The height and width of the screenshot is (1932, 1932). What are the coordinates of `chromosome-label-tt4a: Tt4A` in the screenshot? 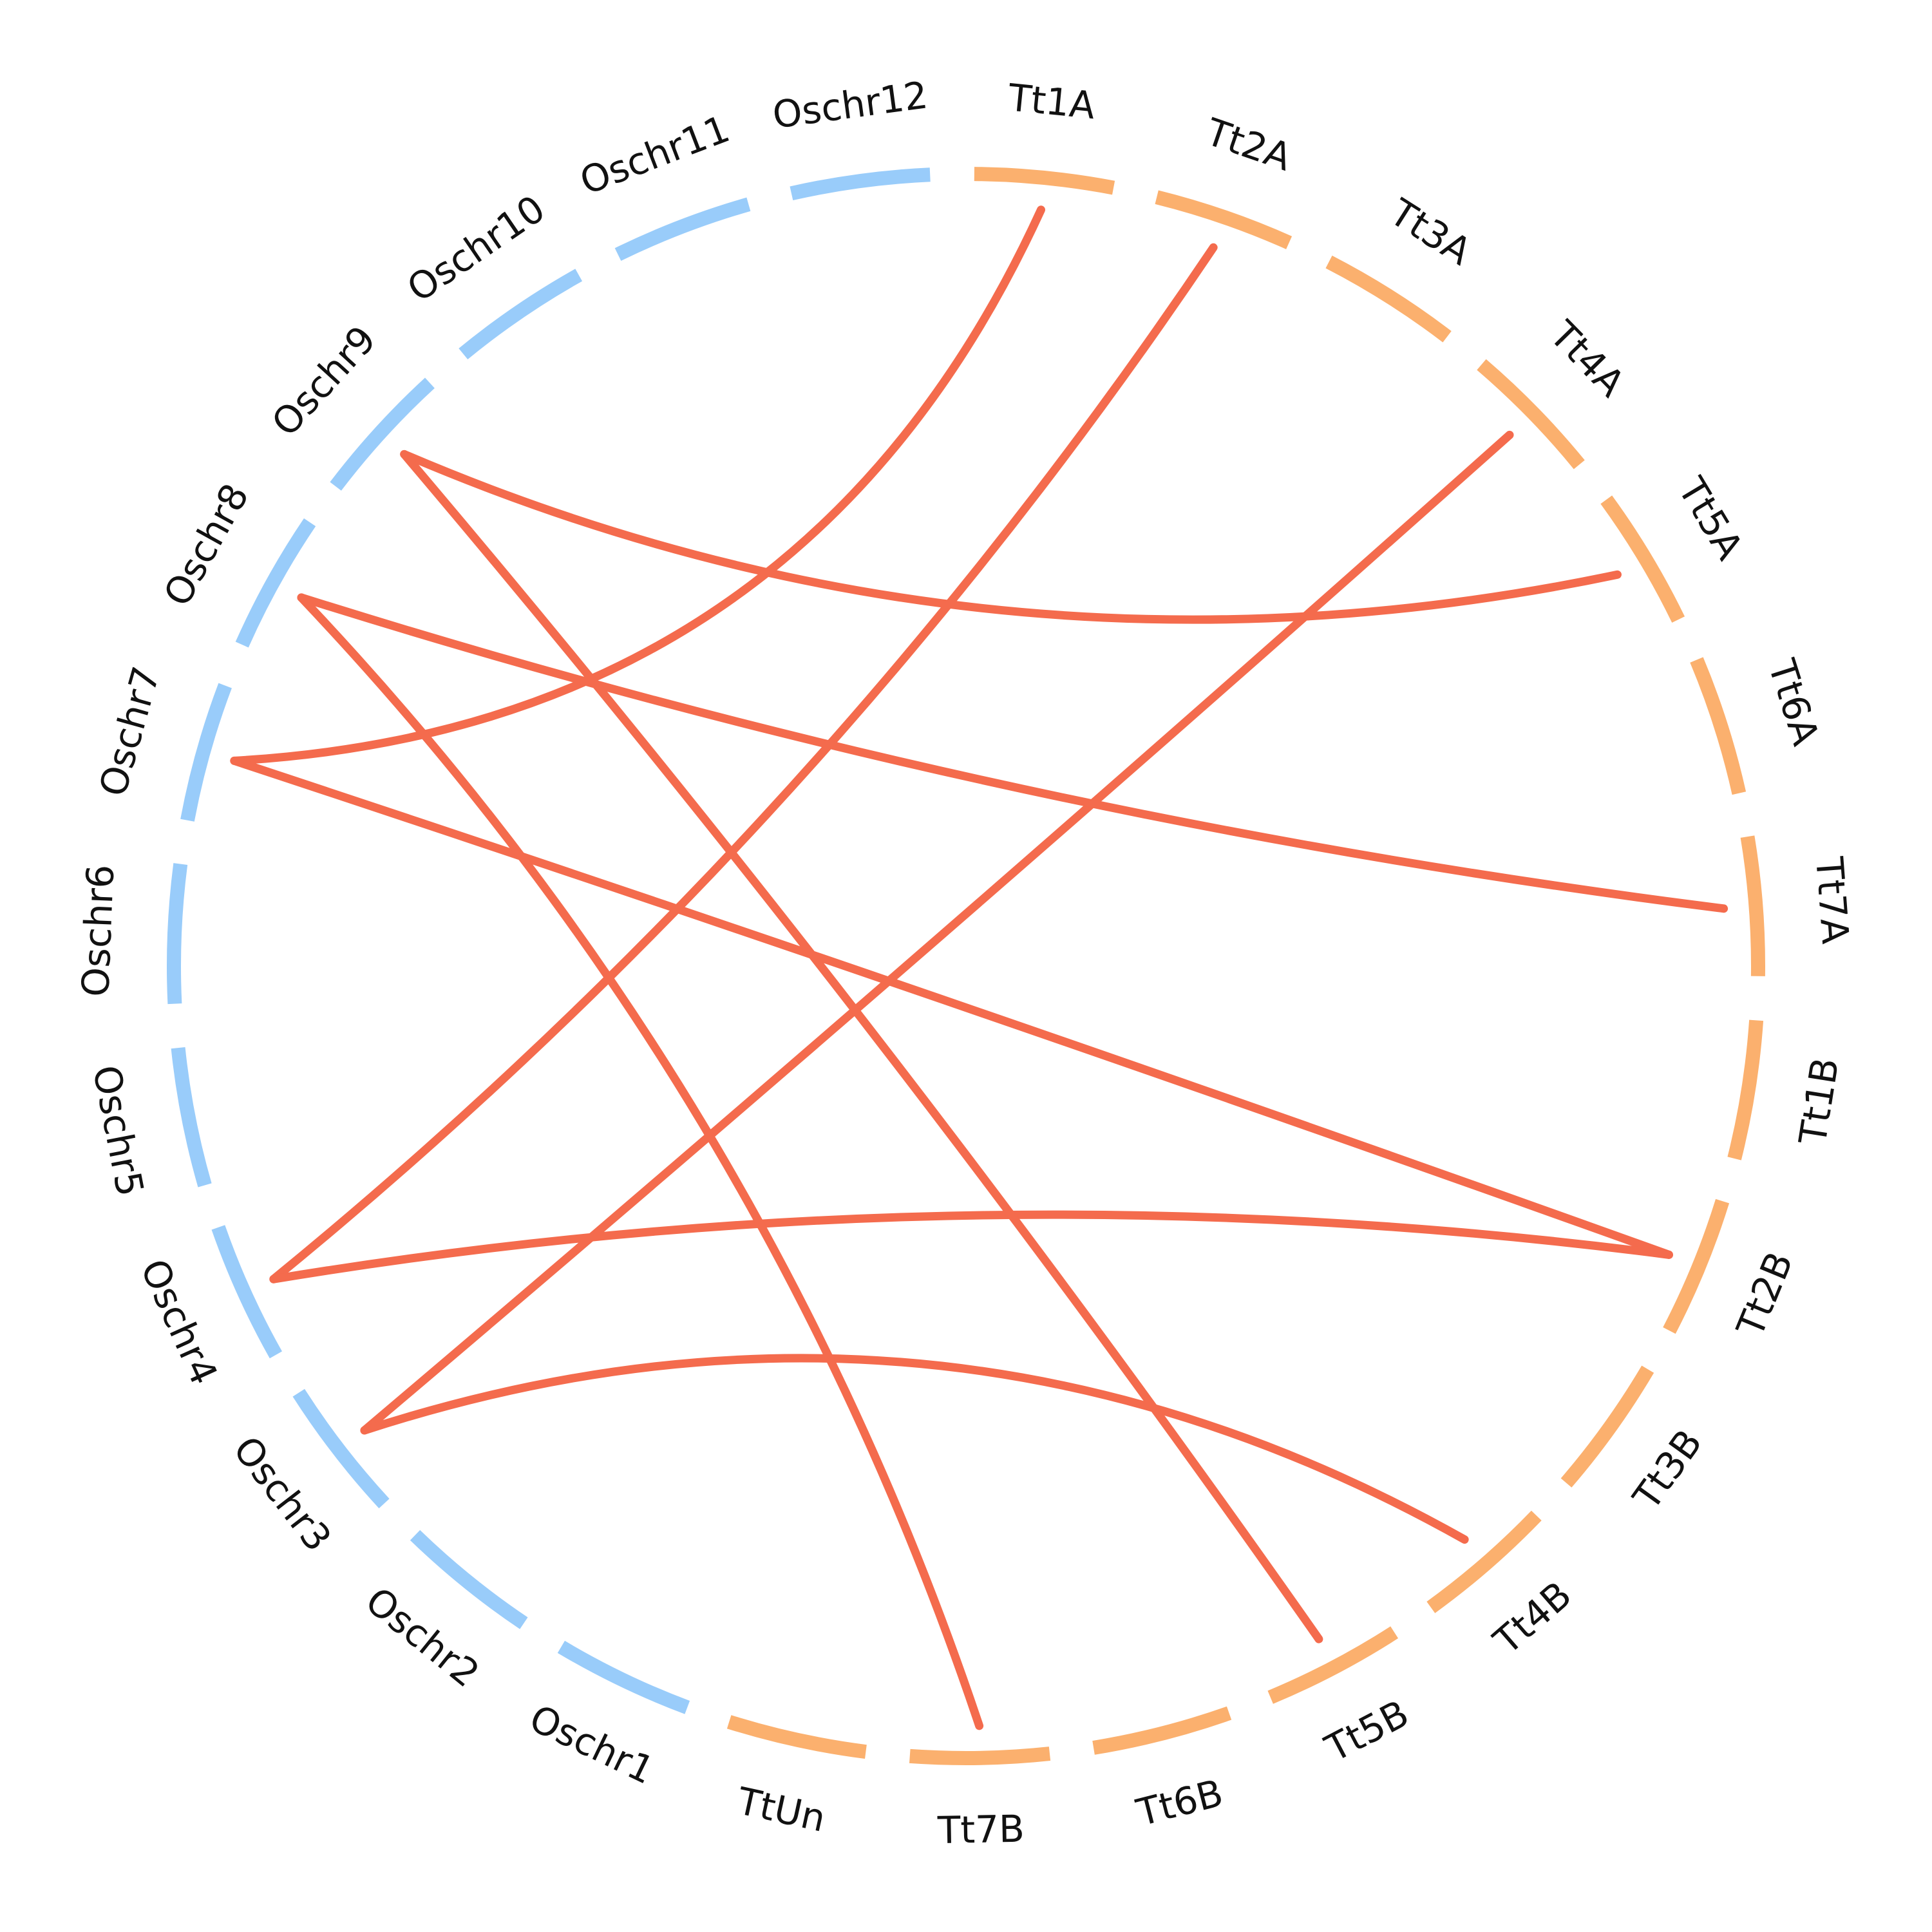 It's located at (1587, 359).